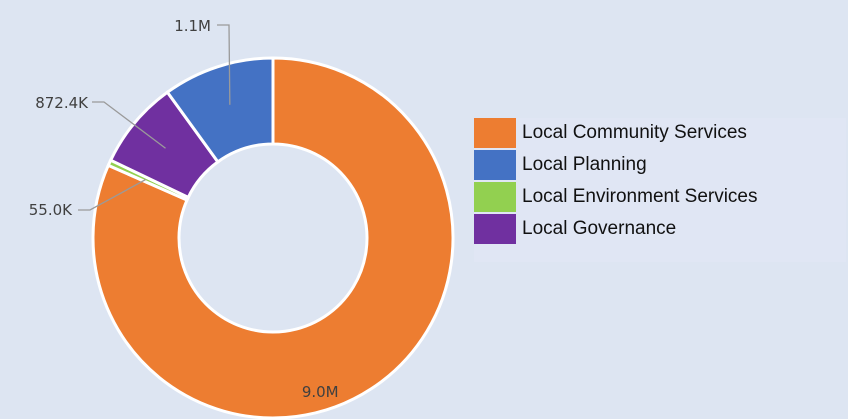 Image resolution: width=848 pixels, height=419 pixels. I want to click on data-label-local-governance: 872.4K, so click(62, 103).